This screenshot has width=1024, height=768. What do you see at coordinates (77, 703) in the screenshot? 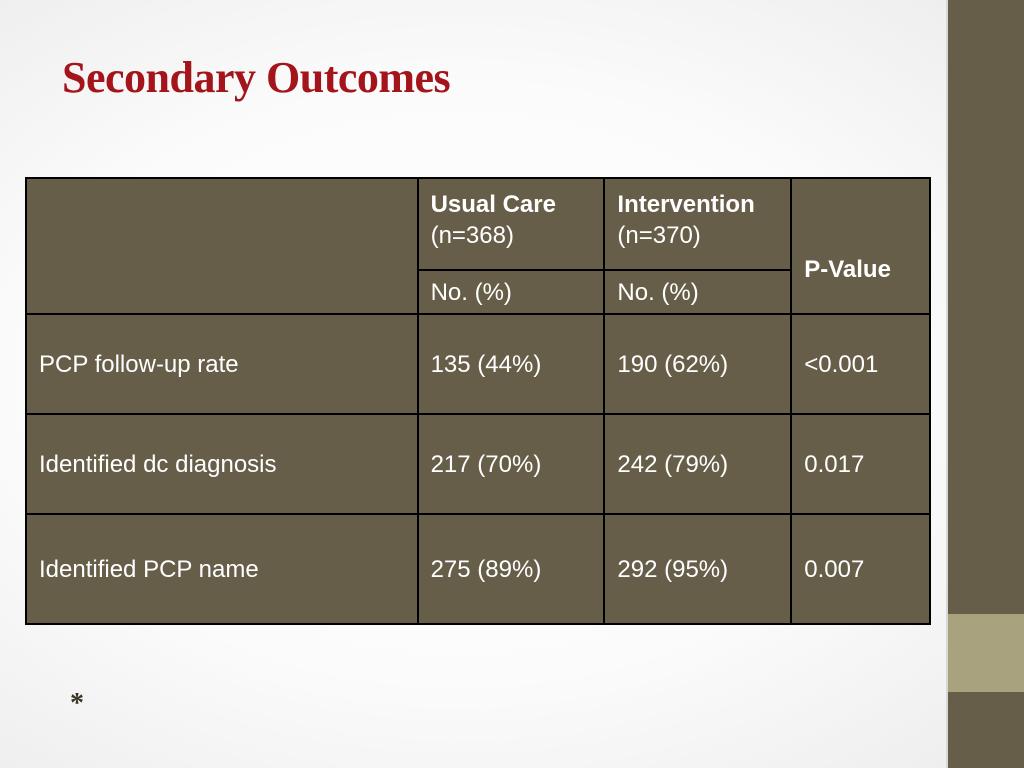
I see `footnote-asterisk: *` at bounding box center [77, 703].